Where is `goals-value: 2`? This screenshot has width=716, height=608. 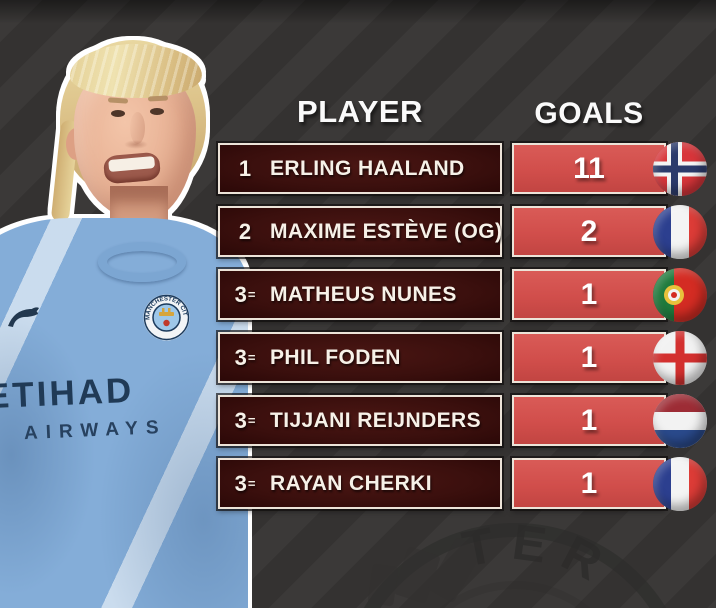
goals-value: 2 is located at coordinates (589, 231).